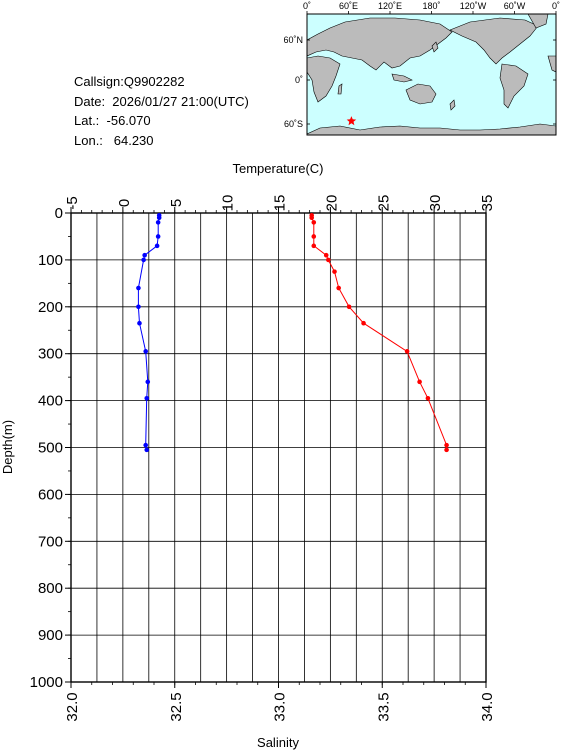  I want to click on top-axis: -5 0 5 10 15 20 25 30 35, so click(280, 204).